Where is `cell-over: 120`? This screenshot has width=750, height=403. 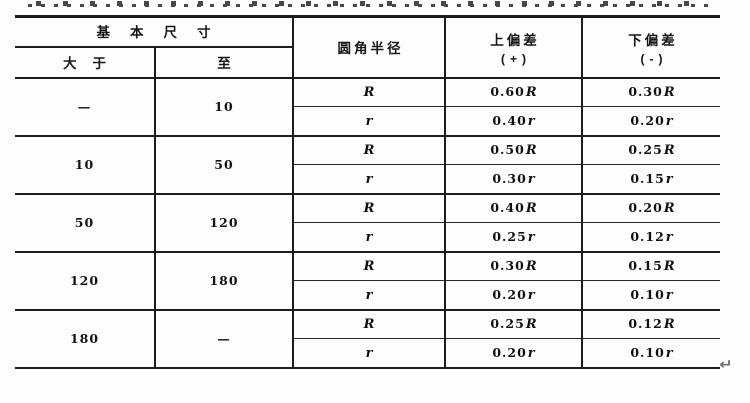
cell-over: 120 is located at coordinates (85, 280).